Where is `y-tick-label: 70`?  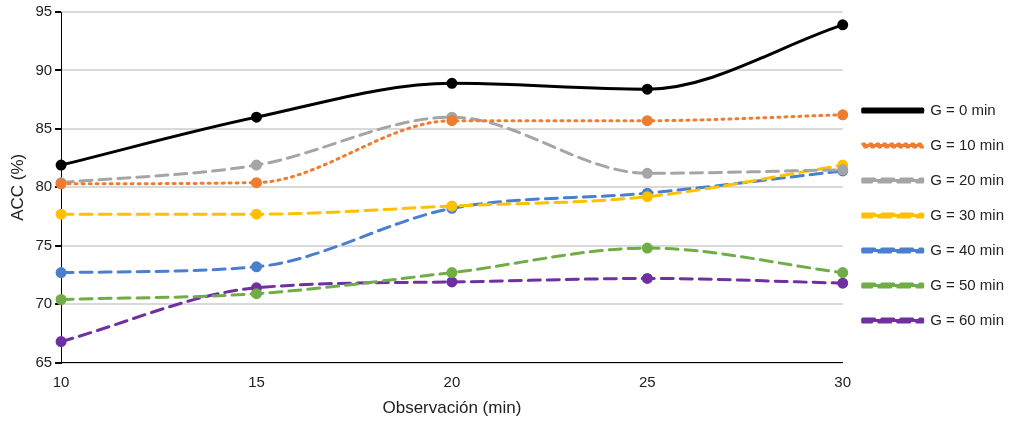
y-tick-label: 70 is located at coordinates (44, 303).